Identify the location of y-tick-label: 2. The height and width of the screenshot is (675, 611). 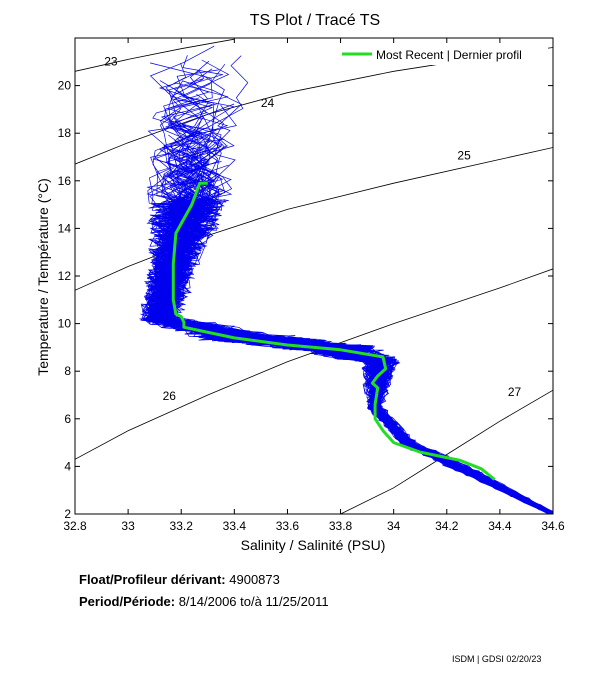
(67, 514).